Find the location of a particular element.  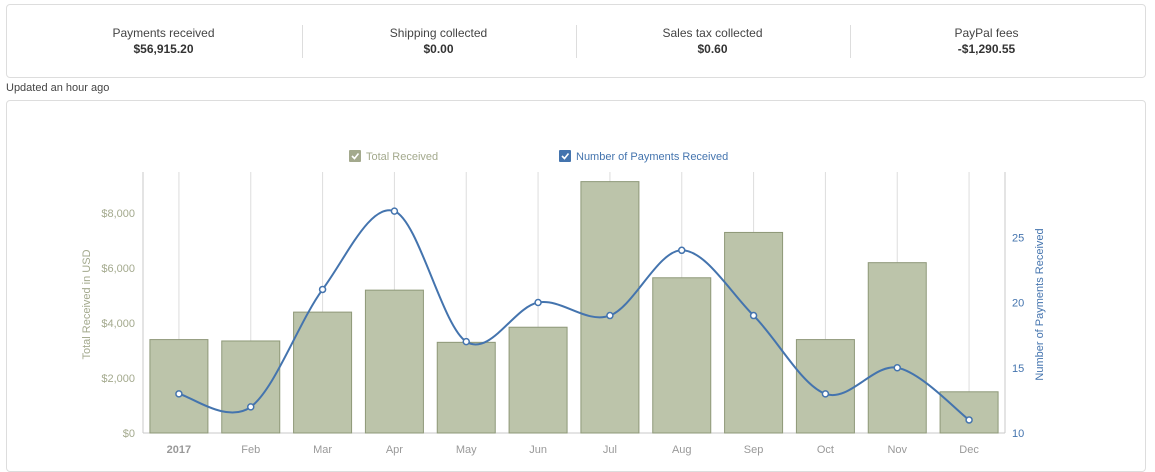

stat-label: Sales tax collected is located at coordinates (712, 33).